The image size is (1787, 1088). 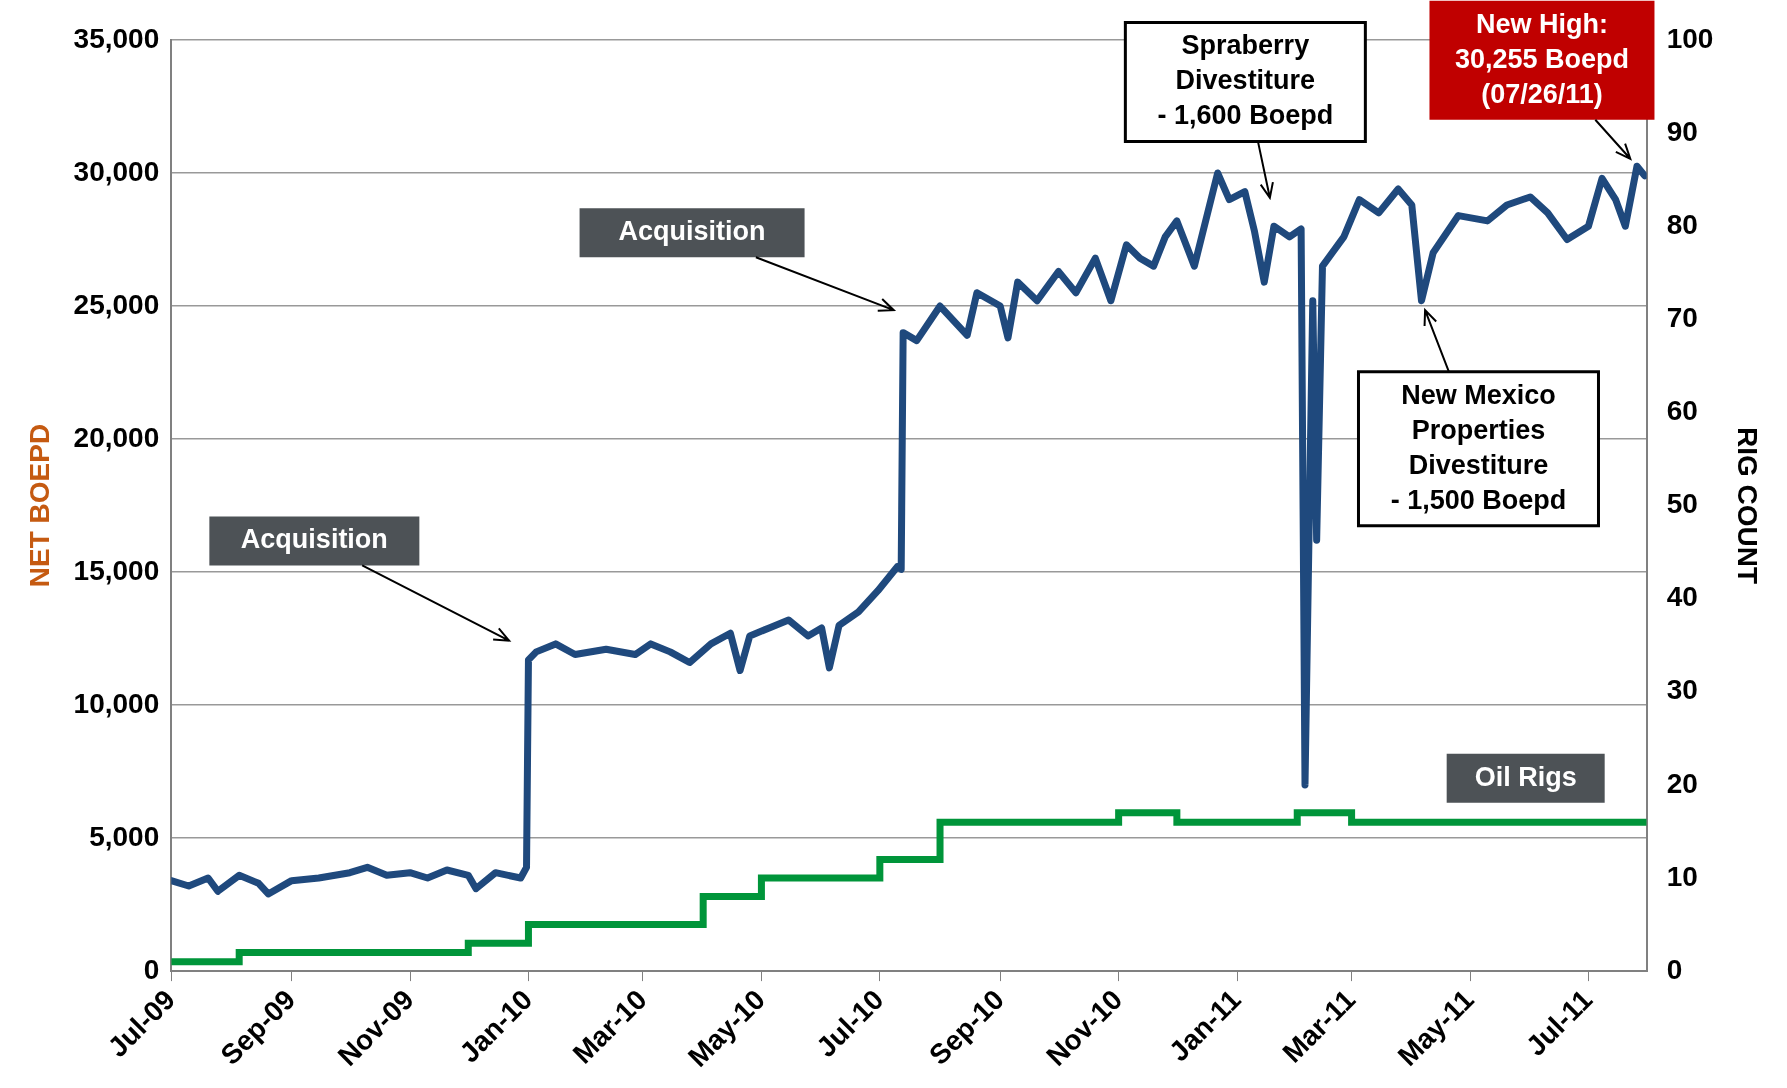 I want to click on y-tick-label: 35,000, so click(x=116, y=38).